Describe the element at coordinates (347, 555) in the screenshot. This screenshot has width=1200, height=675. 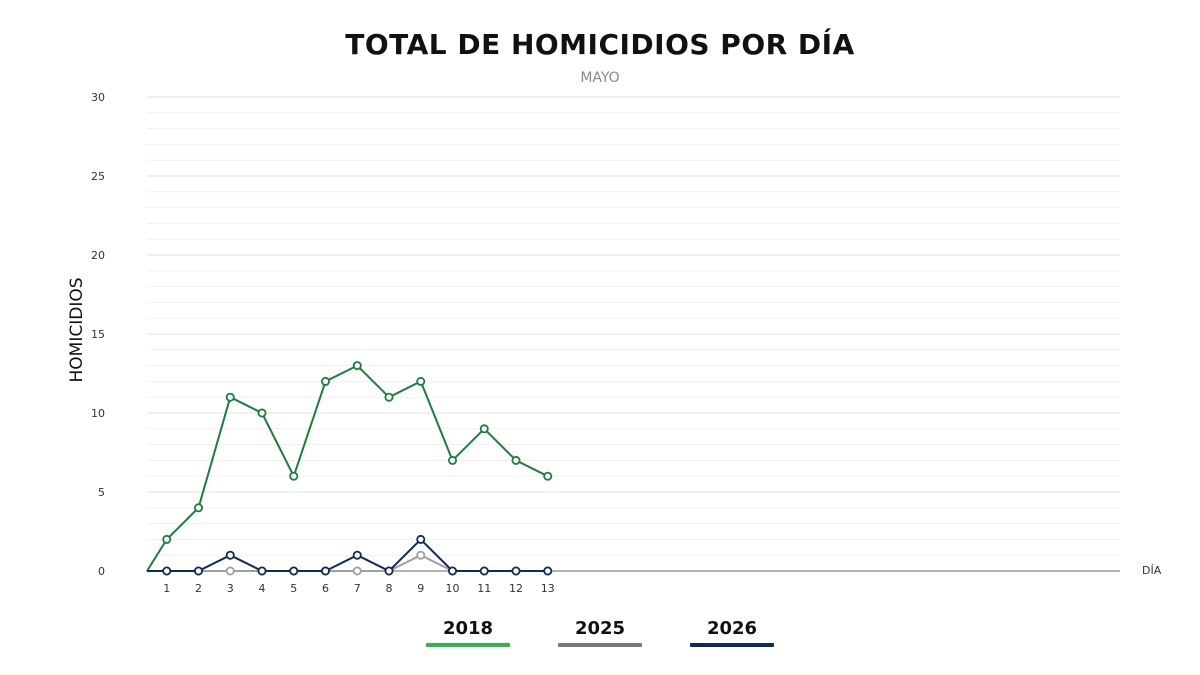
I see `series-line-2026` at that location.